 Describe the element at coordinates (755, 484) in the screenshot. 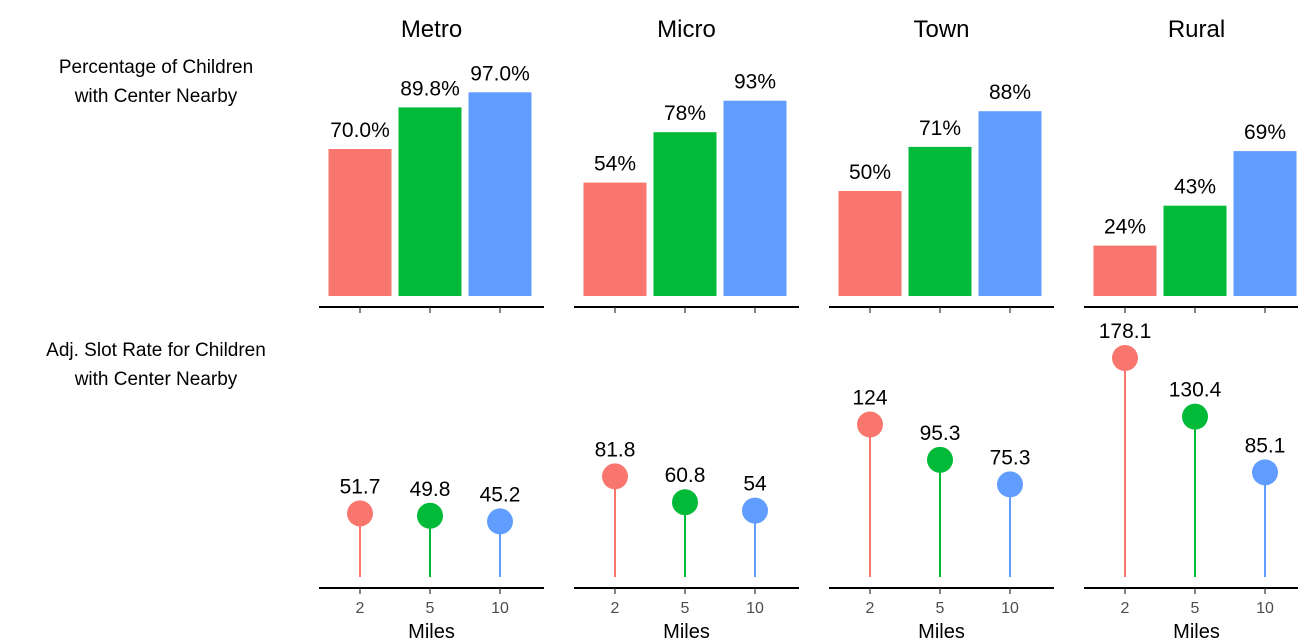

I see `point-value-label: 54` at that location.